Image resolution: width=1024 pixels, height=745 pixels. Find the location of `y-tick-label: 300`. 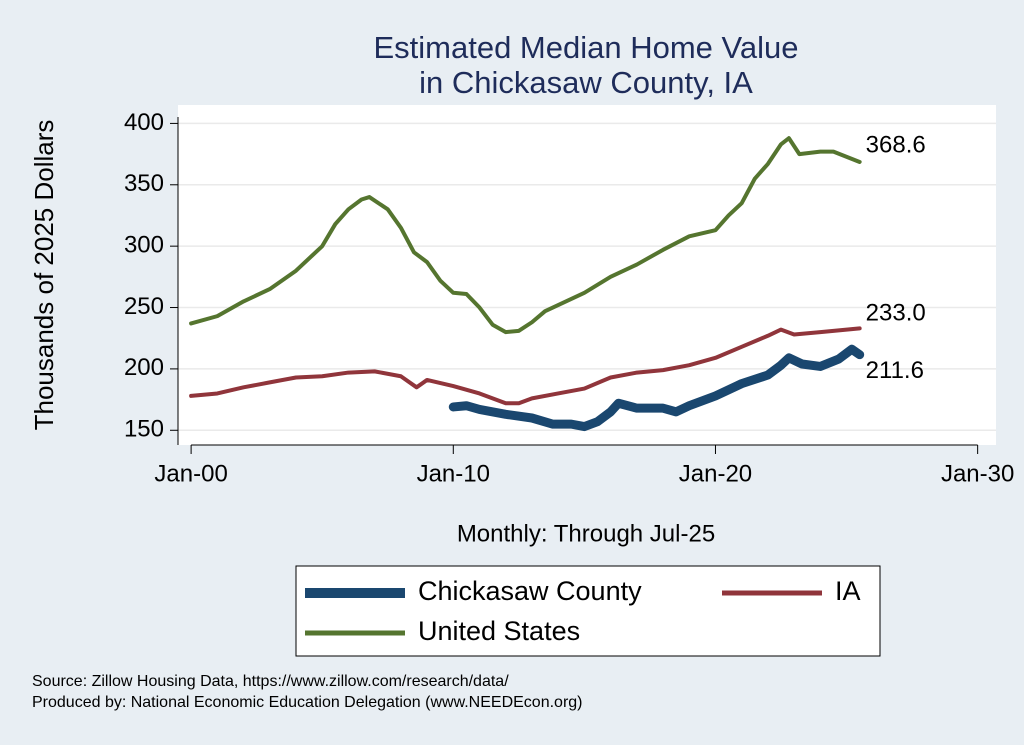

y-tick-label: 300 is located at coordinates (144, 244).